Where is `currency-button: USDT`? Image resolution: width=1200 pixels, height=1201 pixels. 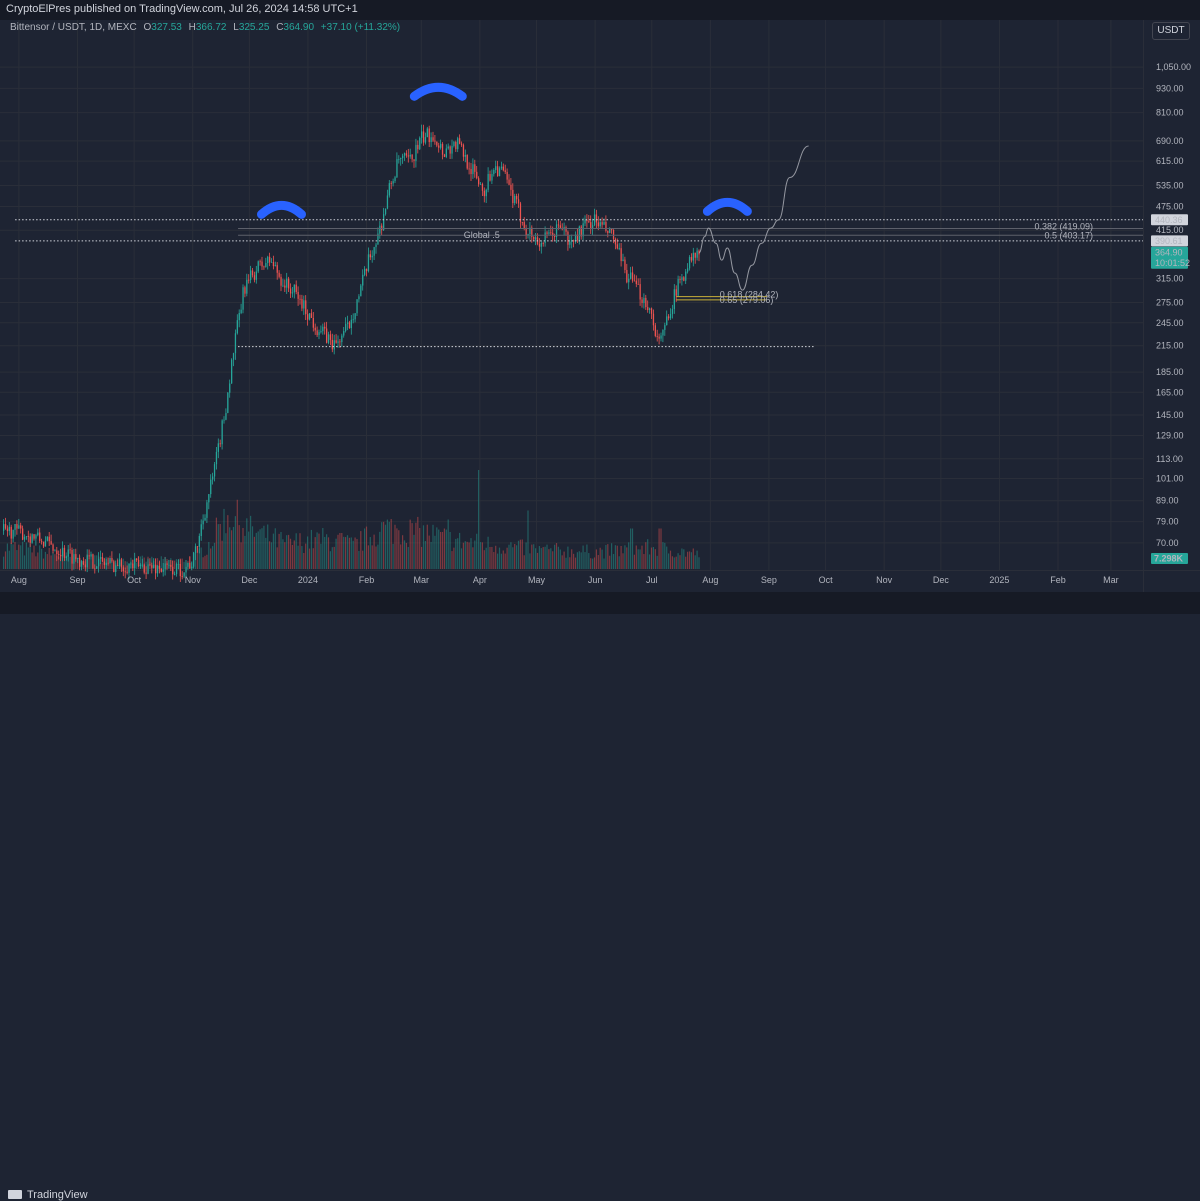 currency-button: USDT is located at coordinates (1171, 31).